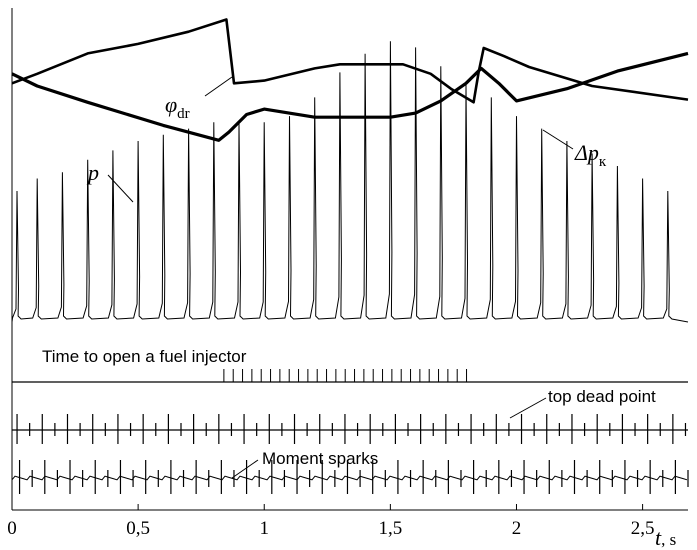  Describe the element at coordinates (144, 356) in the screenshot. I see `fuel-injector-label: Time to open a fuel injector` at that location.